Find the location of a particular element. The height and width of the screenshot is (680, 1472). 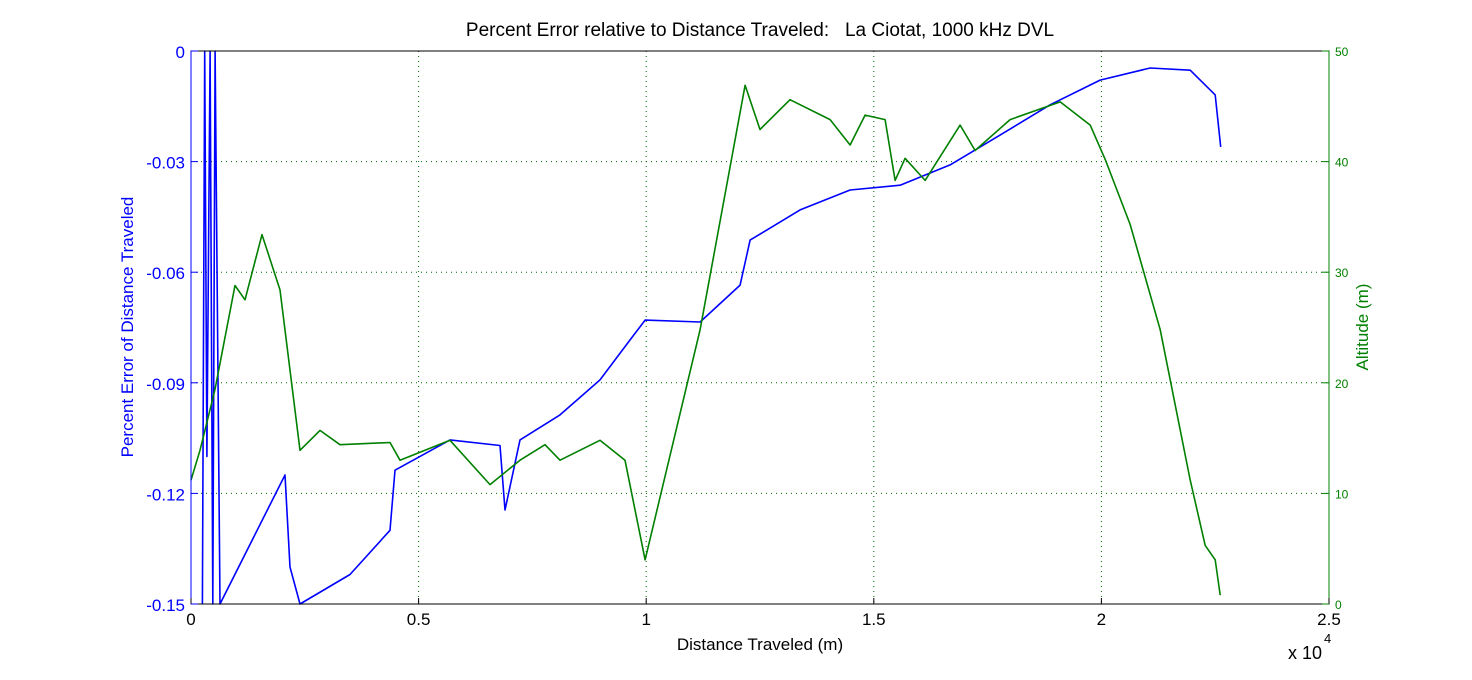

x-multiplier: x 10 is located at coordinates (1305, 653).